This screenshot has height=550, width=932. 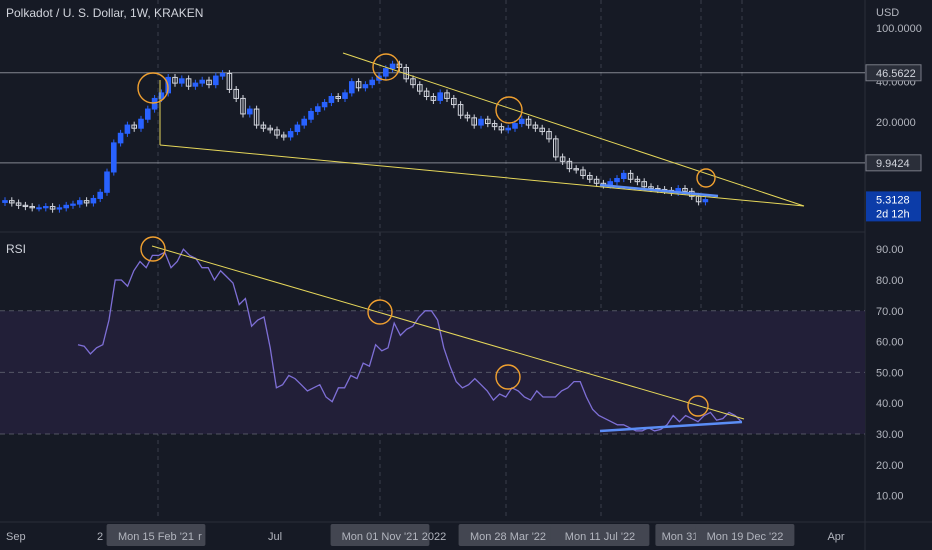 I want to click on time-tick-label: 2022, so click(x=434, y=537).